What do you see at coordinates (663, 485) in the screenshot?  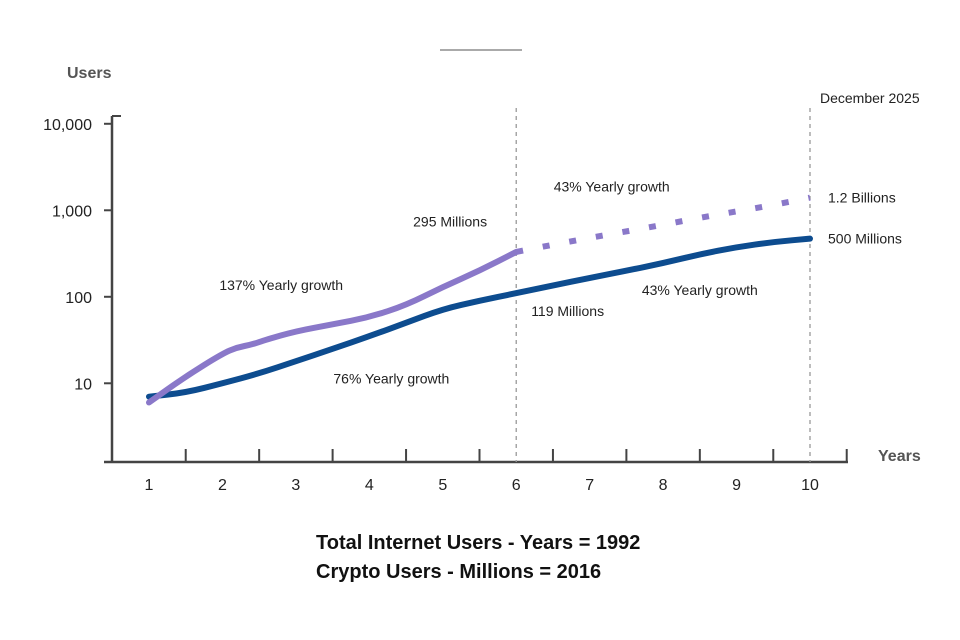 I see `x-tick-label-7: 8` at bounding box center [663, 485].